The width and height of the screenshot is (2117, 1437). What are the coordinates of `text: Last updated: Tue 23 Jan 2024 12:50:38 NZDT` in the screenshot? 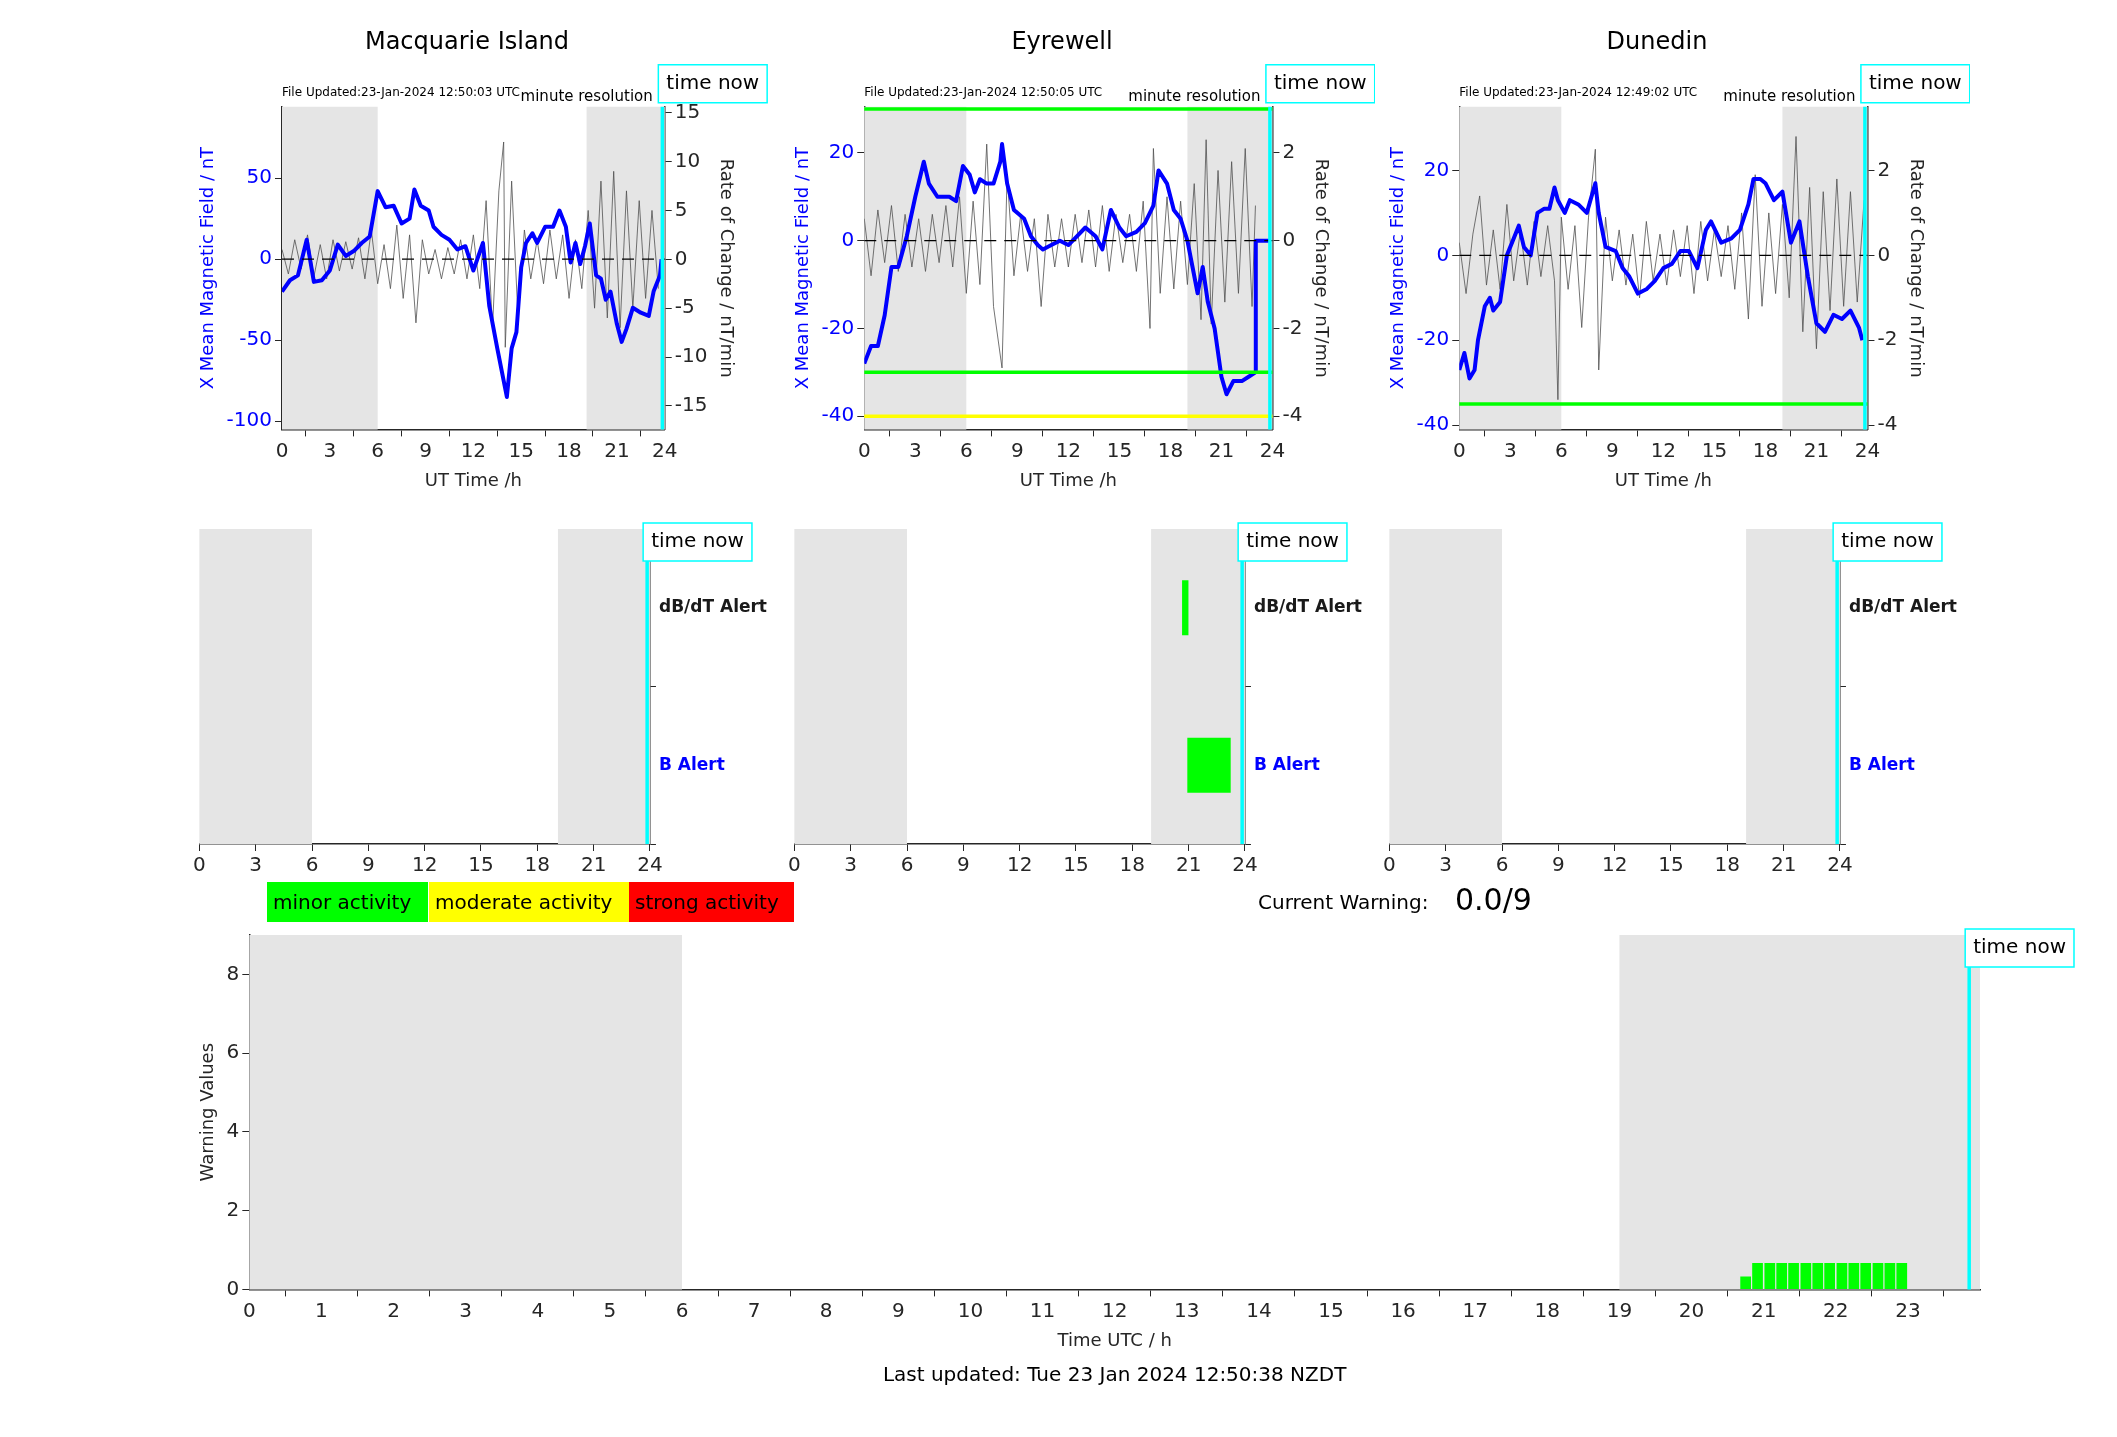 It's located at (1114, 1374).